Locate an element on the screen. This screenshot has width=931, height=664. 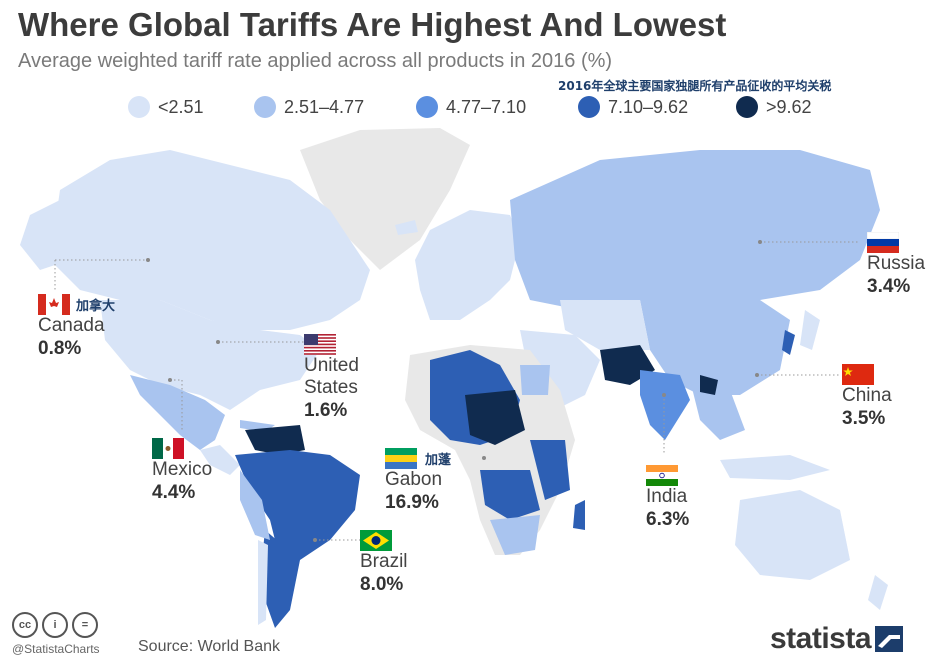
legend-item: <2.51 is located at coordinates (166, 107).